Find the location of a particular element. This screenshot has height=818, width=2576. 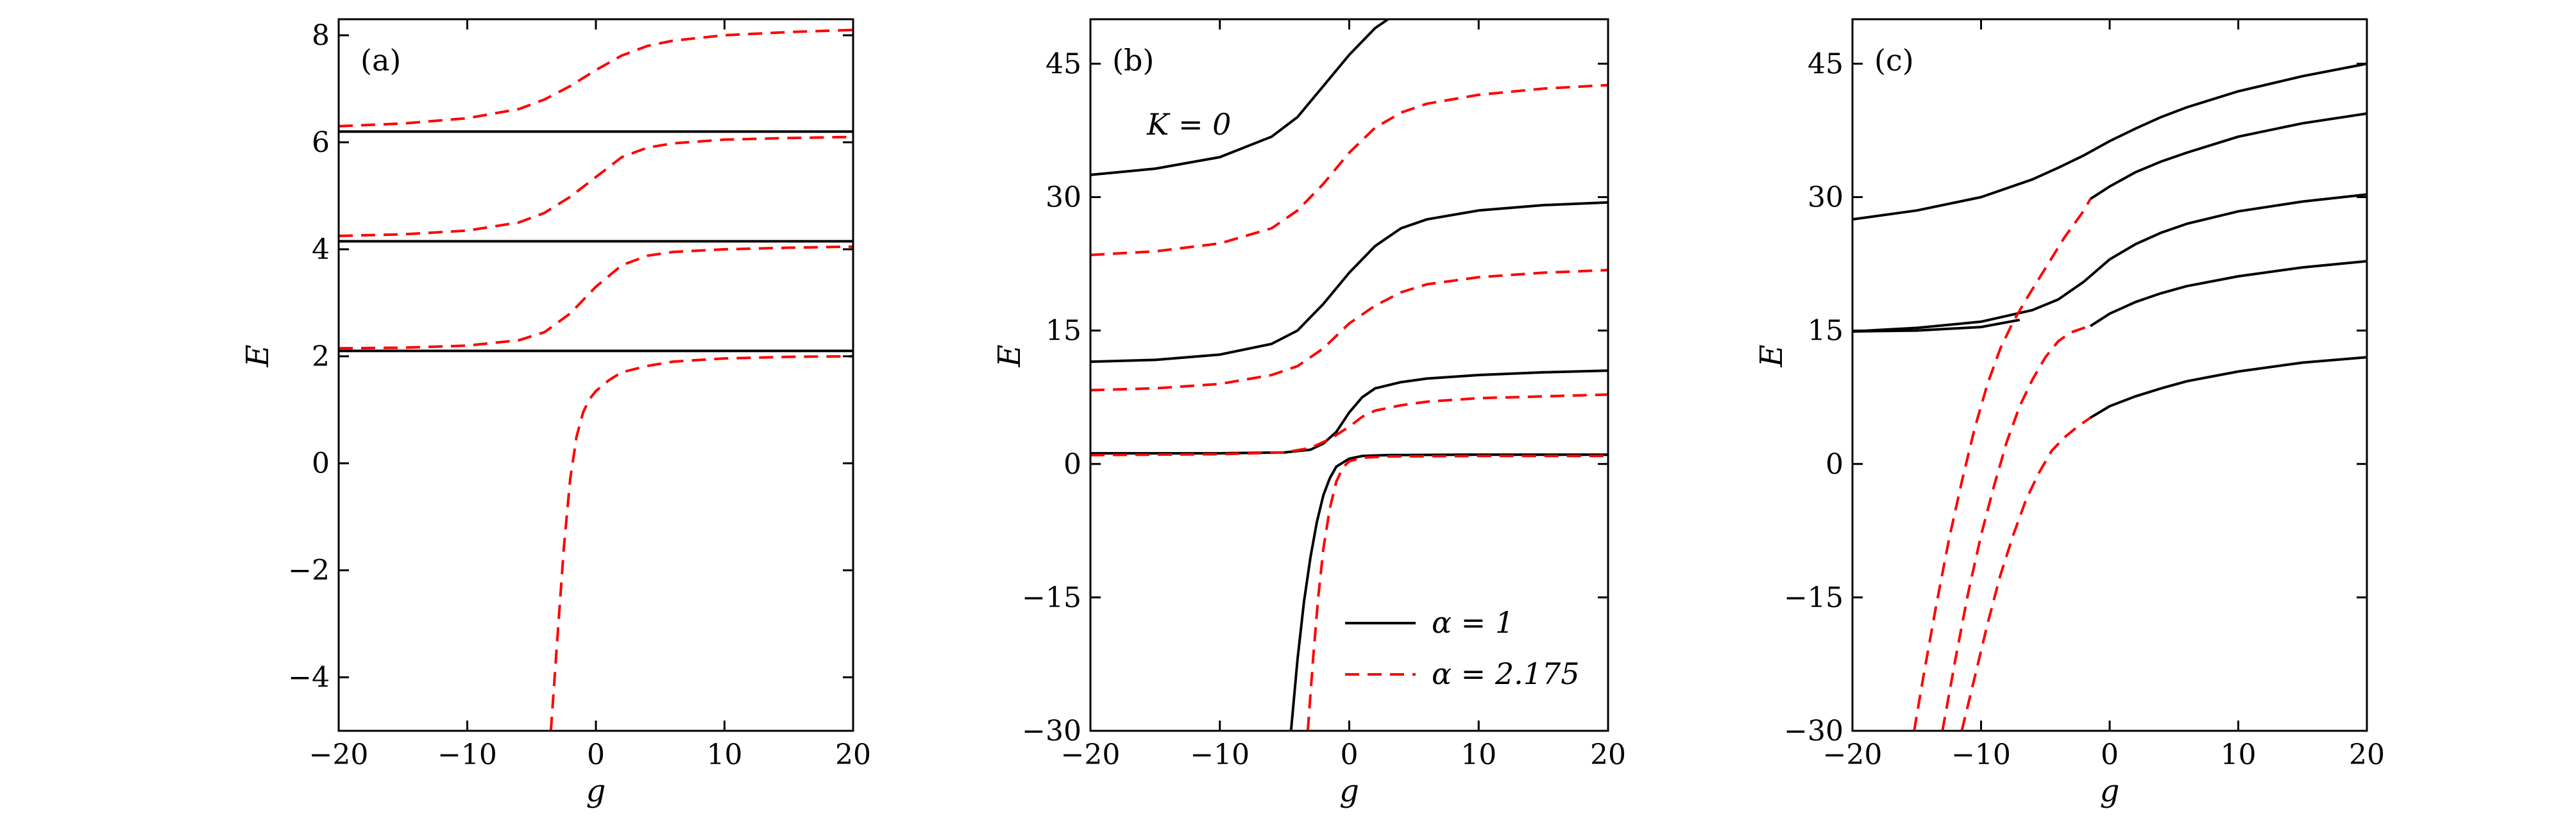

panel-label: (b) is located at coordinates (1133, 60).